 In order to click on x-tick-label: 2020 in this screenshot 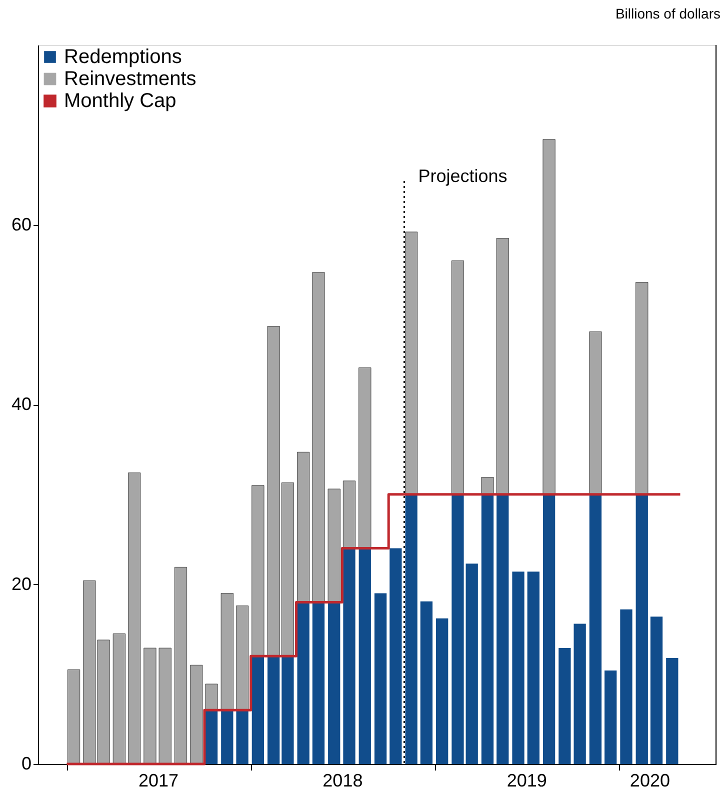, I will do `click(650, 779)`.